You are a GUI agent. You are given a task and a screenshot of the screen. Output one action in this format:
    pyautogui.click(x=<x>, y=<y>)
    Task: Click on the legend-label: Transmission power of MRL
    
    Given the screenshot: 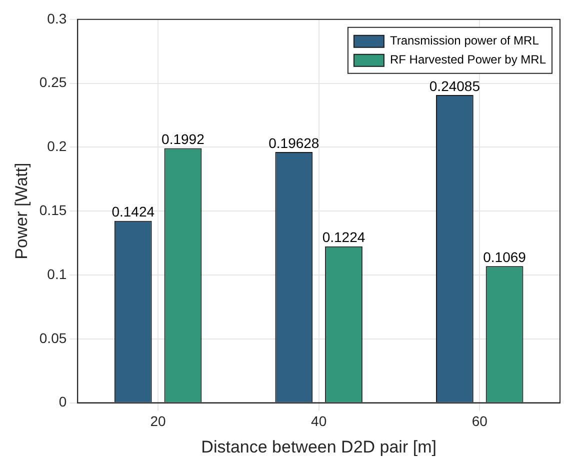 What is the action you would take?
    pyautogui.click(x=465, y=41)
    